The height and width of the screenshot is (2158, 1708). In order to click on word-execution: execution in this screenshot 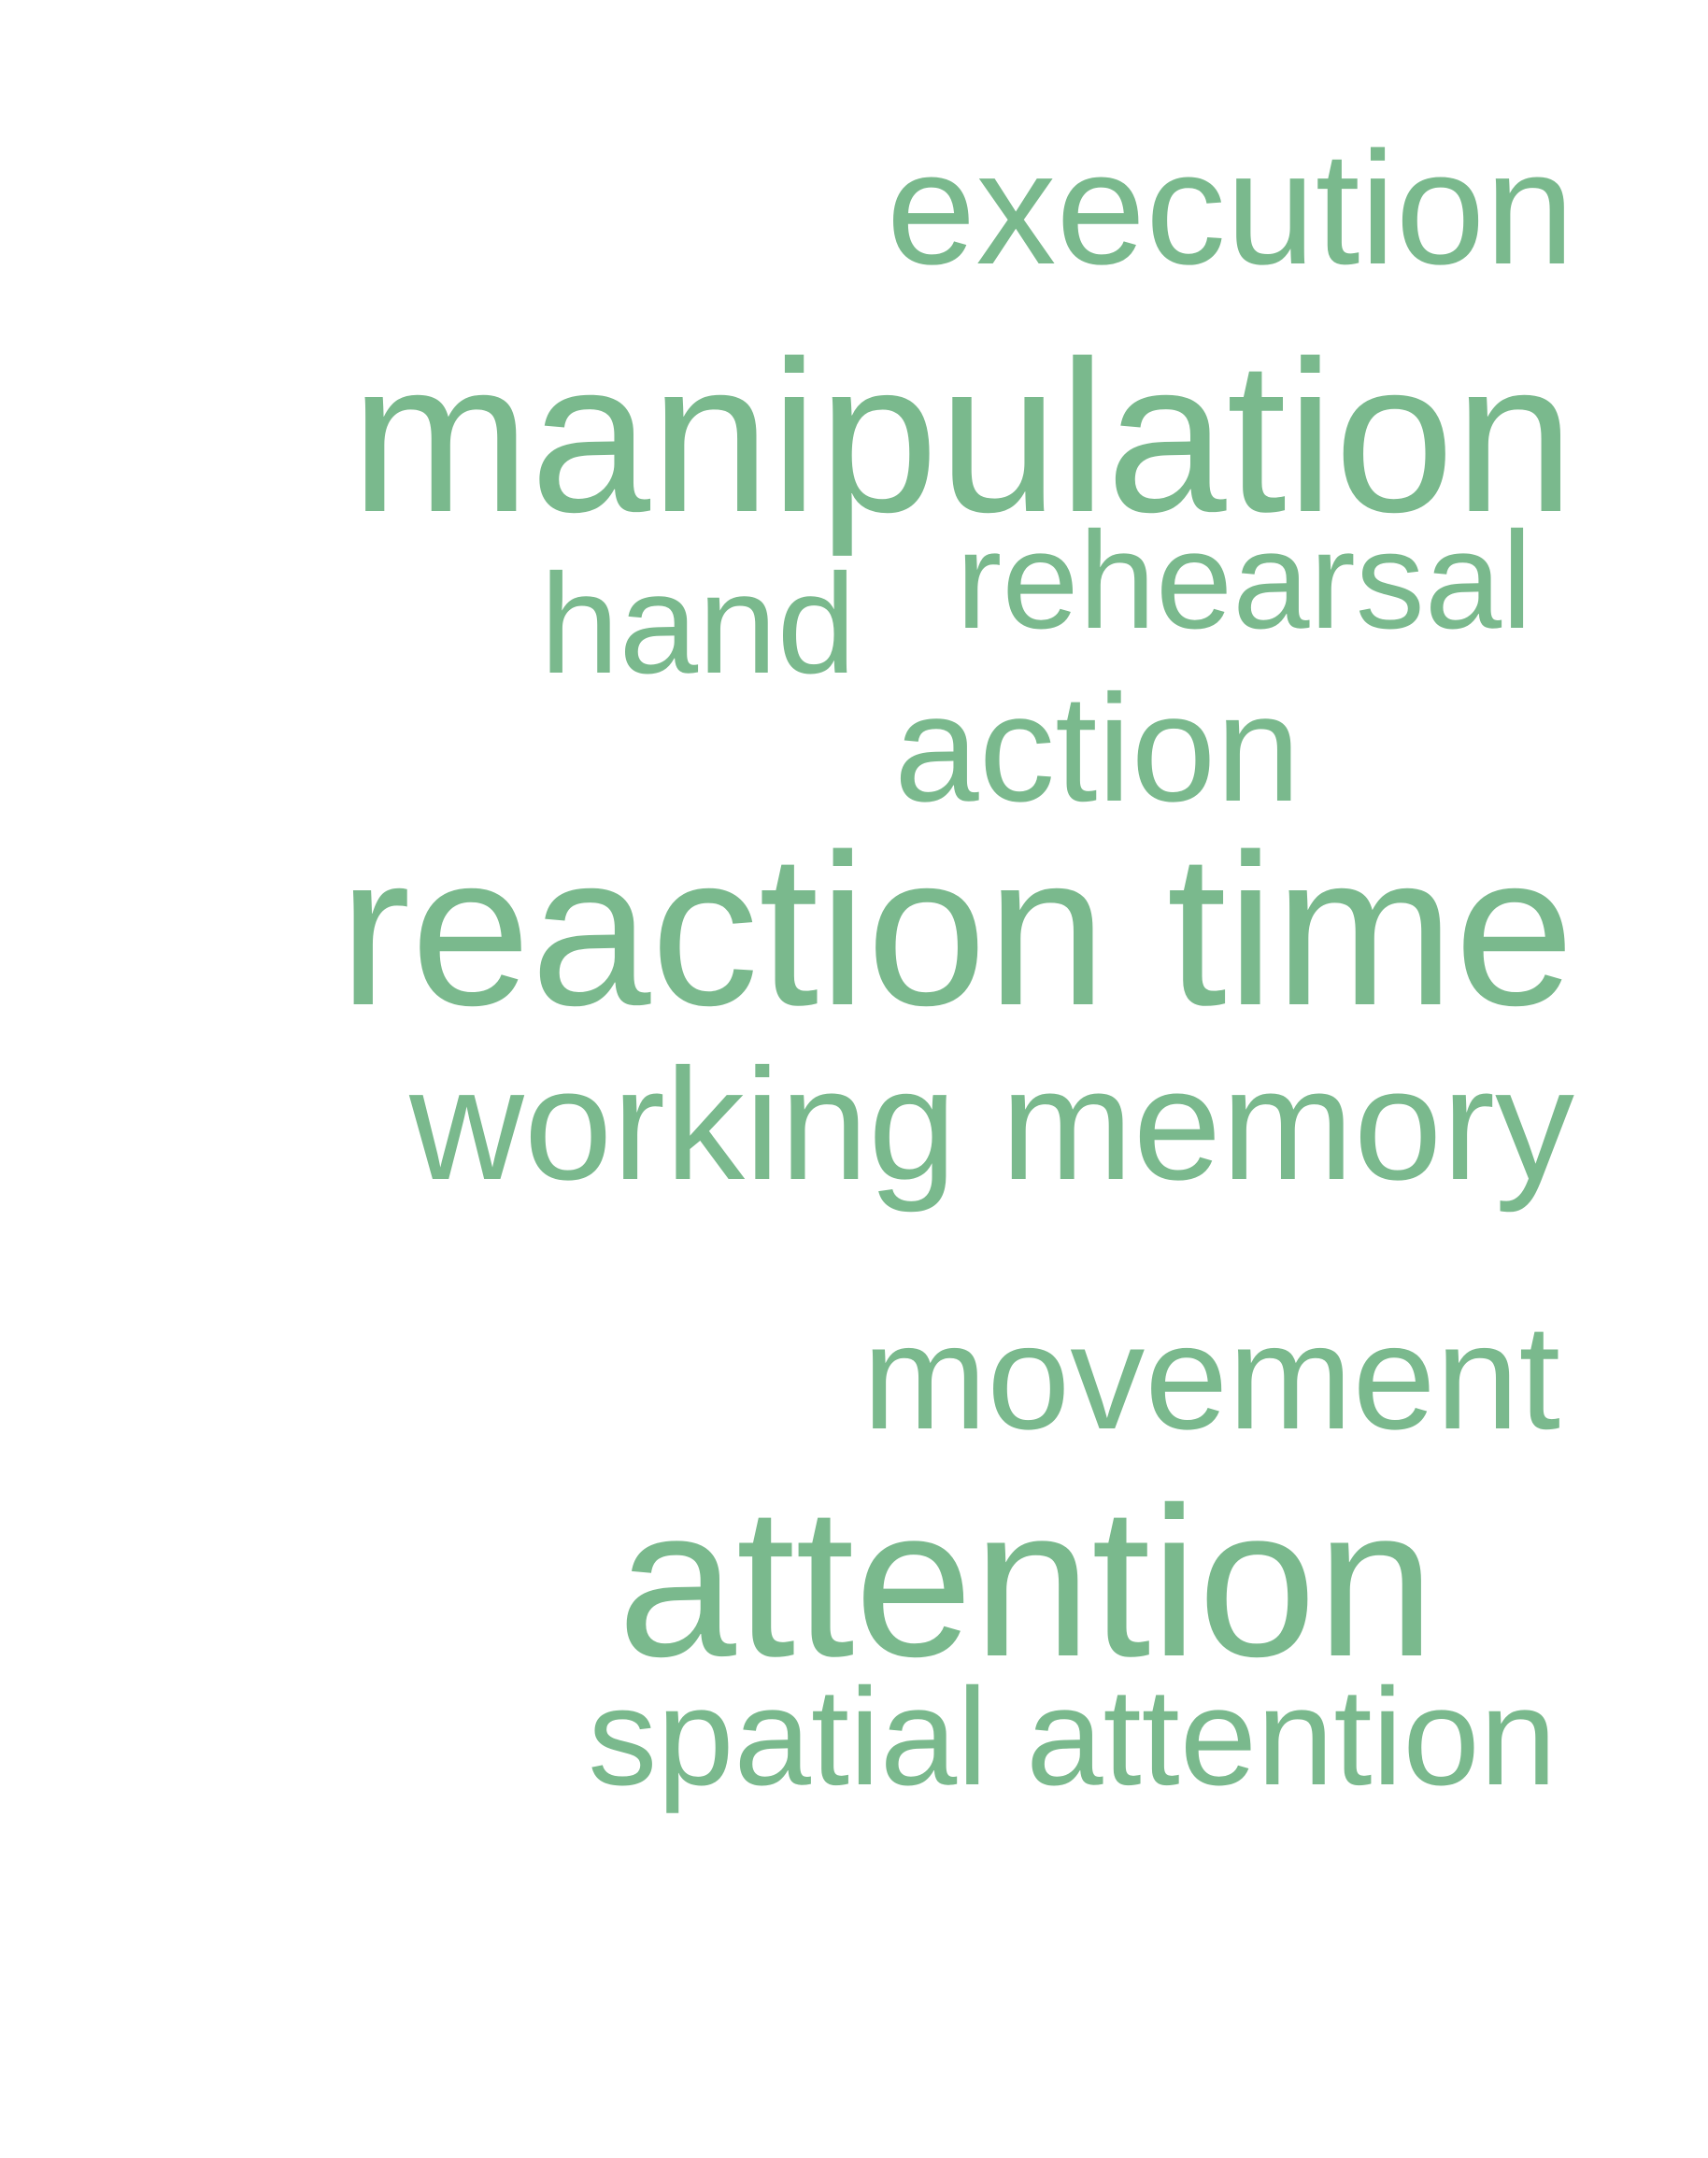, I will do `click(1230, 208)`.